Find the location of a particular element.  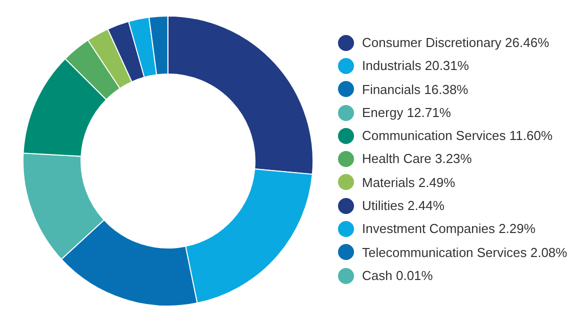

legend-label: Financials is located at coordinates (391, 89).